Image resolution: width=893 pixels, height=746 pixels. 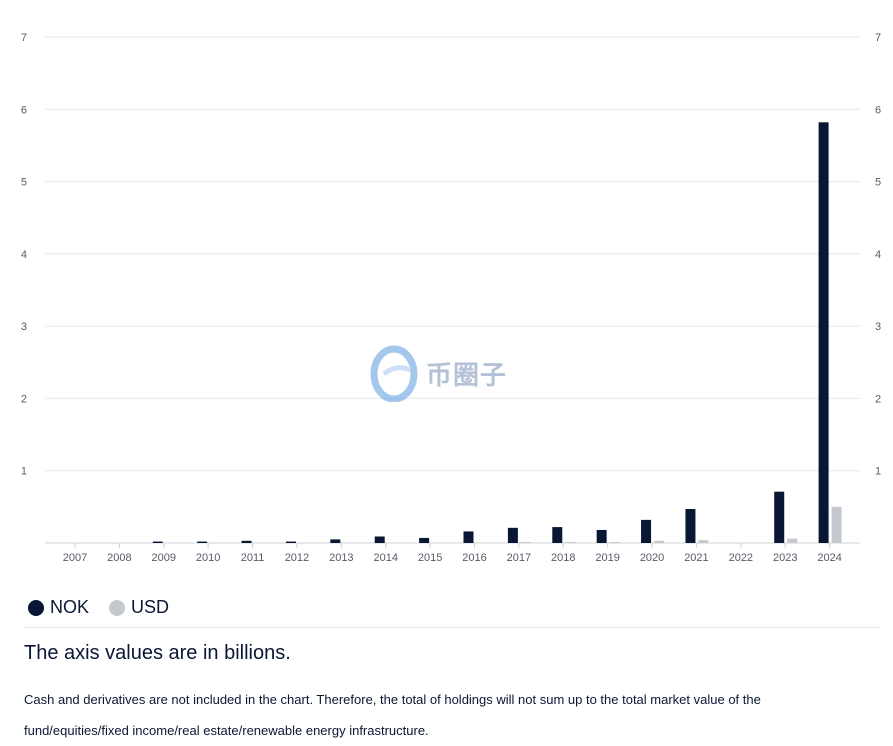 What do you see at coordinates (36, 607) in the screenshot?
I see `legend-swatch-nok` at bounding box center [36, 607].